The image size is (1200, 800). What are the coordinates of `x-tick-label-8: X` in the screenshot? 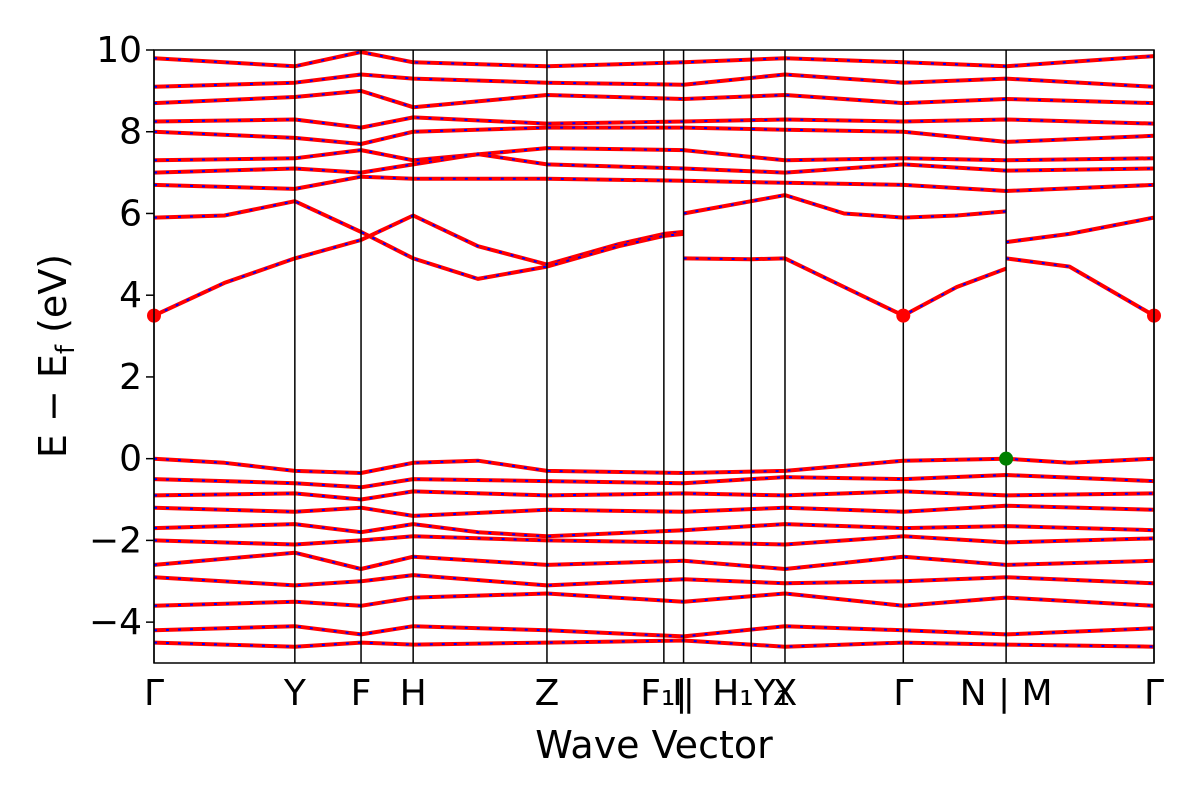 It's located at (785, 693).